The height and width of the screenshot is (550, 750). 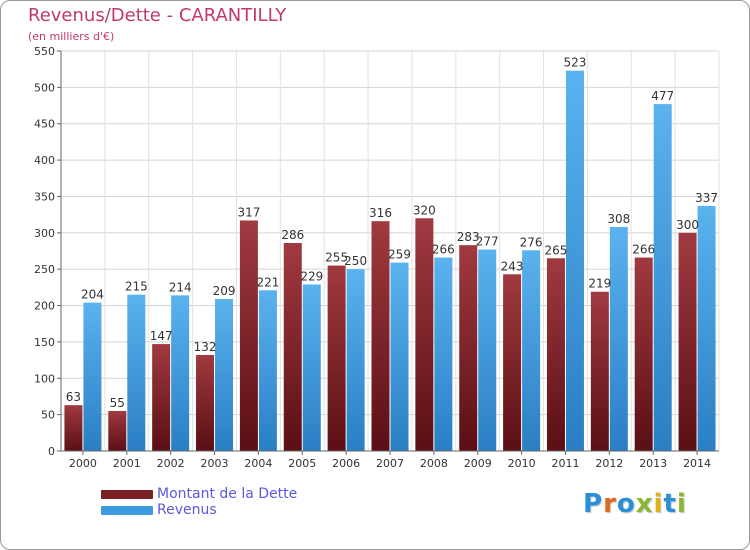 I want to click on legend-label-revenue: Revenus, so click(x=187, y=510).